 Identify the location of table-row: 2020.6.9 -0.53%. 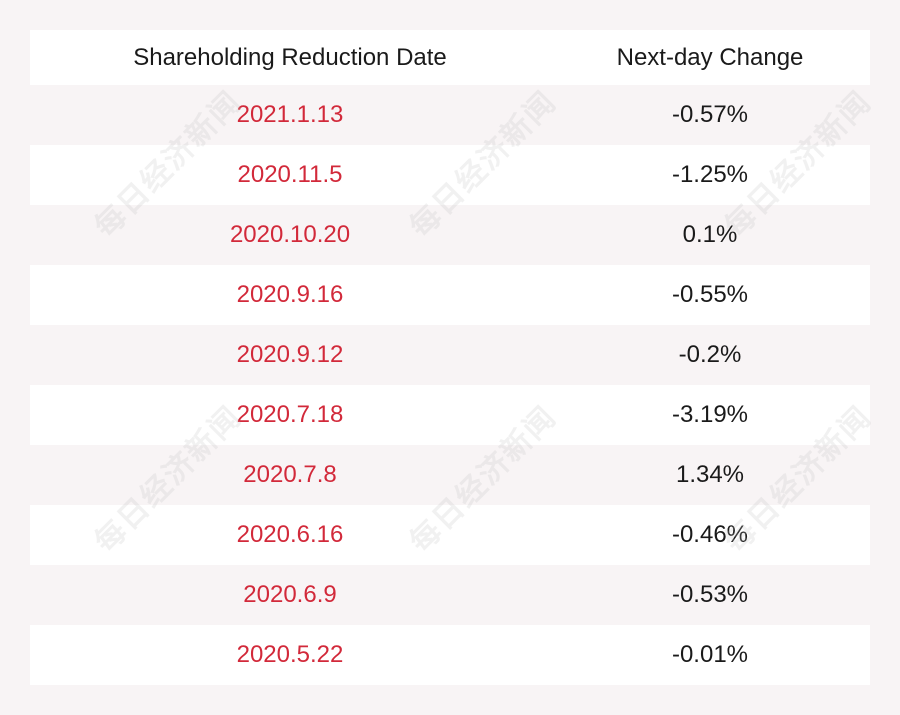
(450, 595).